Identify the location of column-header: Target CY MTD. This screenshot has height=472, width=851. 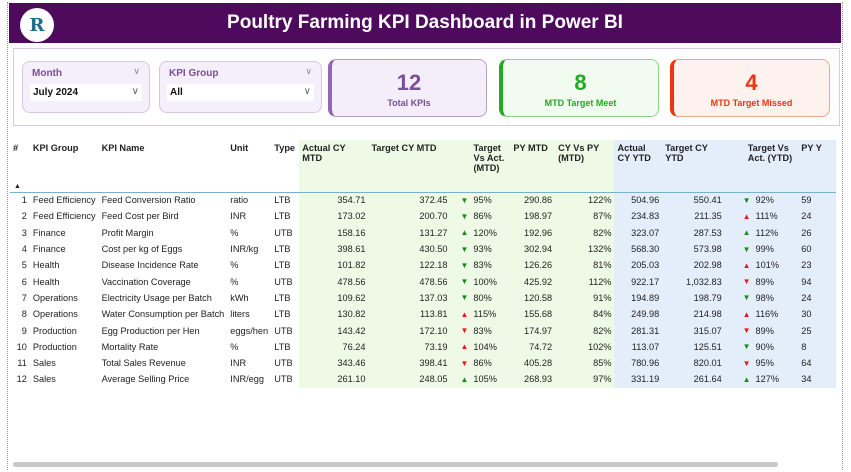
(409, 166).